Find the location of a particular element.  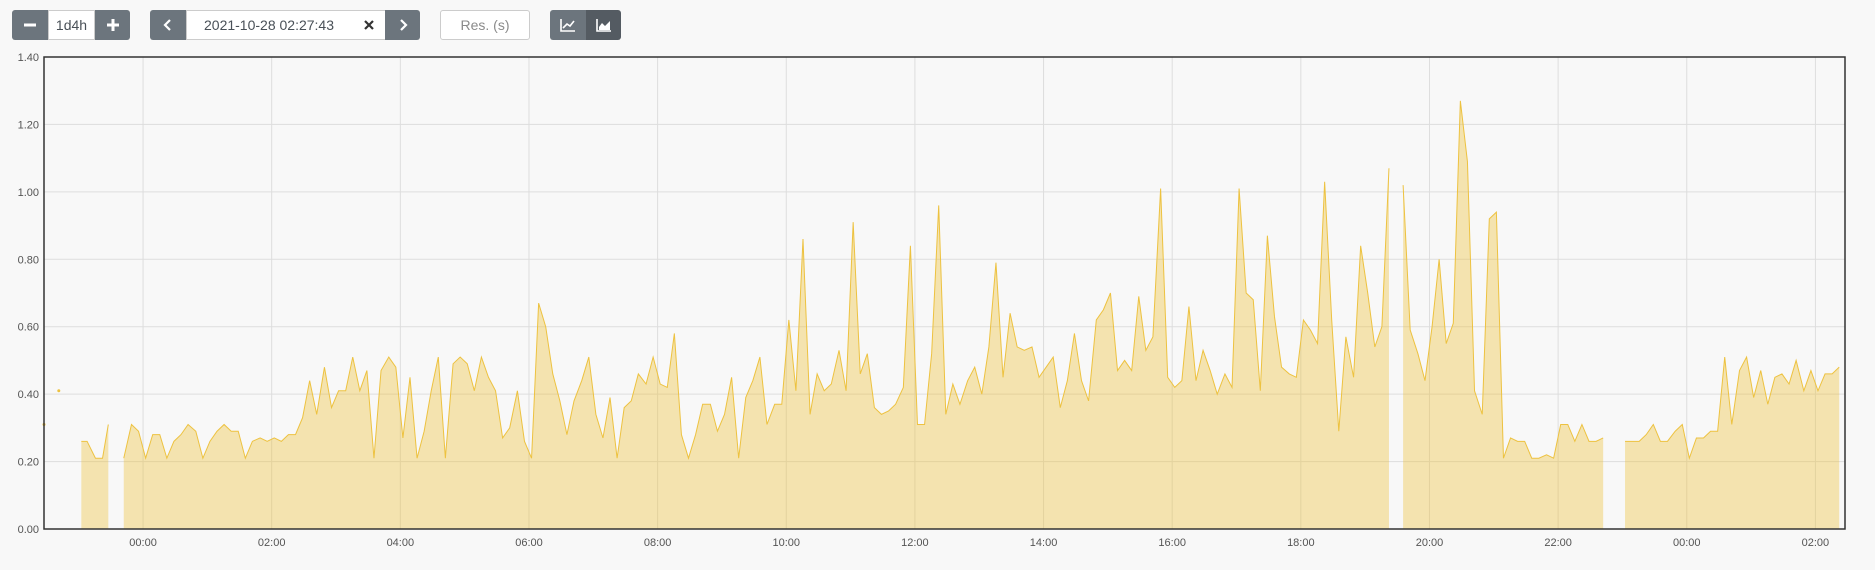

decrease-range-button is located at coordinates (30, 25).